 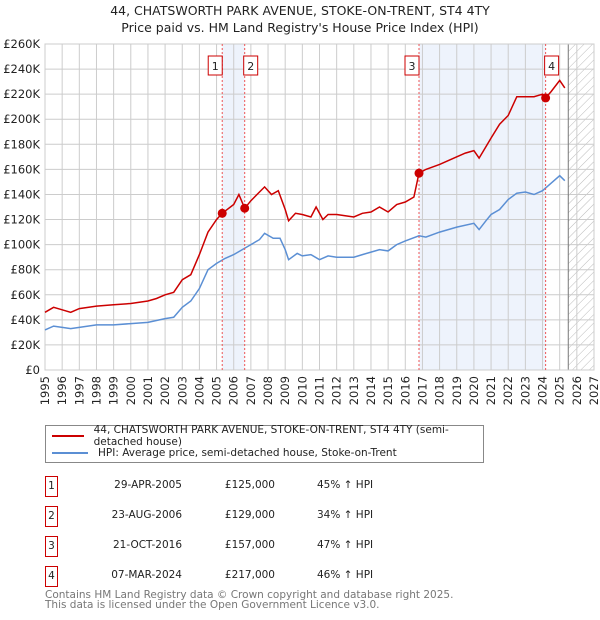 I want to click on transaction-date: 21-OCT-2016, so click(x=147, y=545).